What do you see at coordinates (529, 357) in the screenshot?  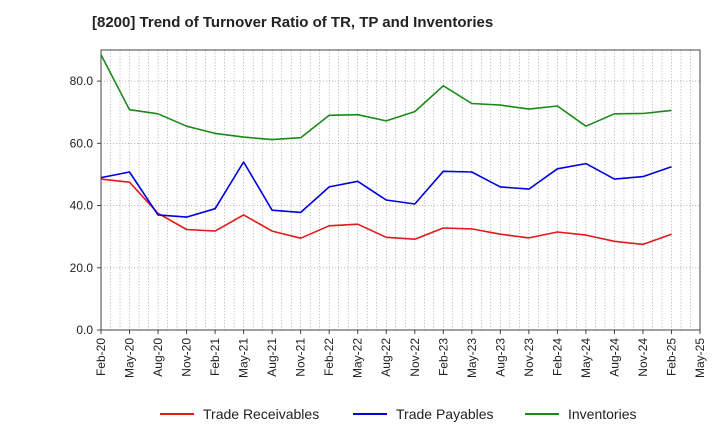 I see `x-tick-label: Nov-23` at bounding box center [529, 357].